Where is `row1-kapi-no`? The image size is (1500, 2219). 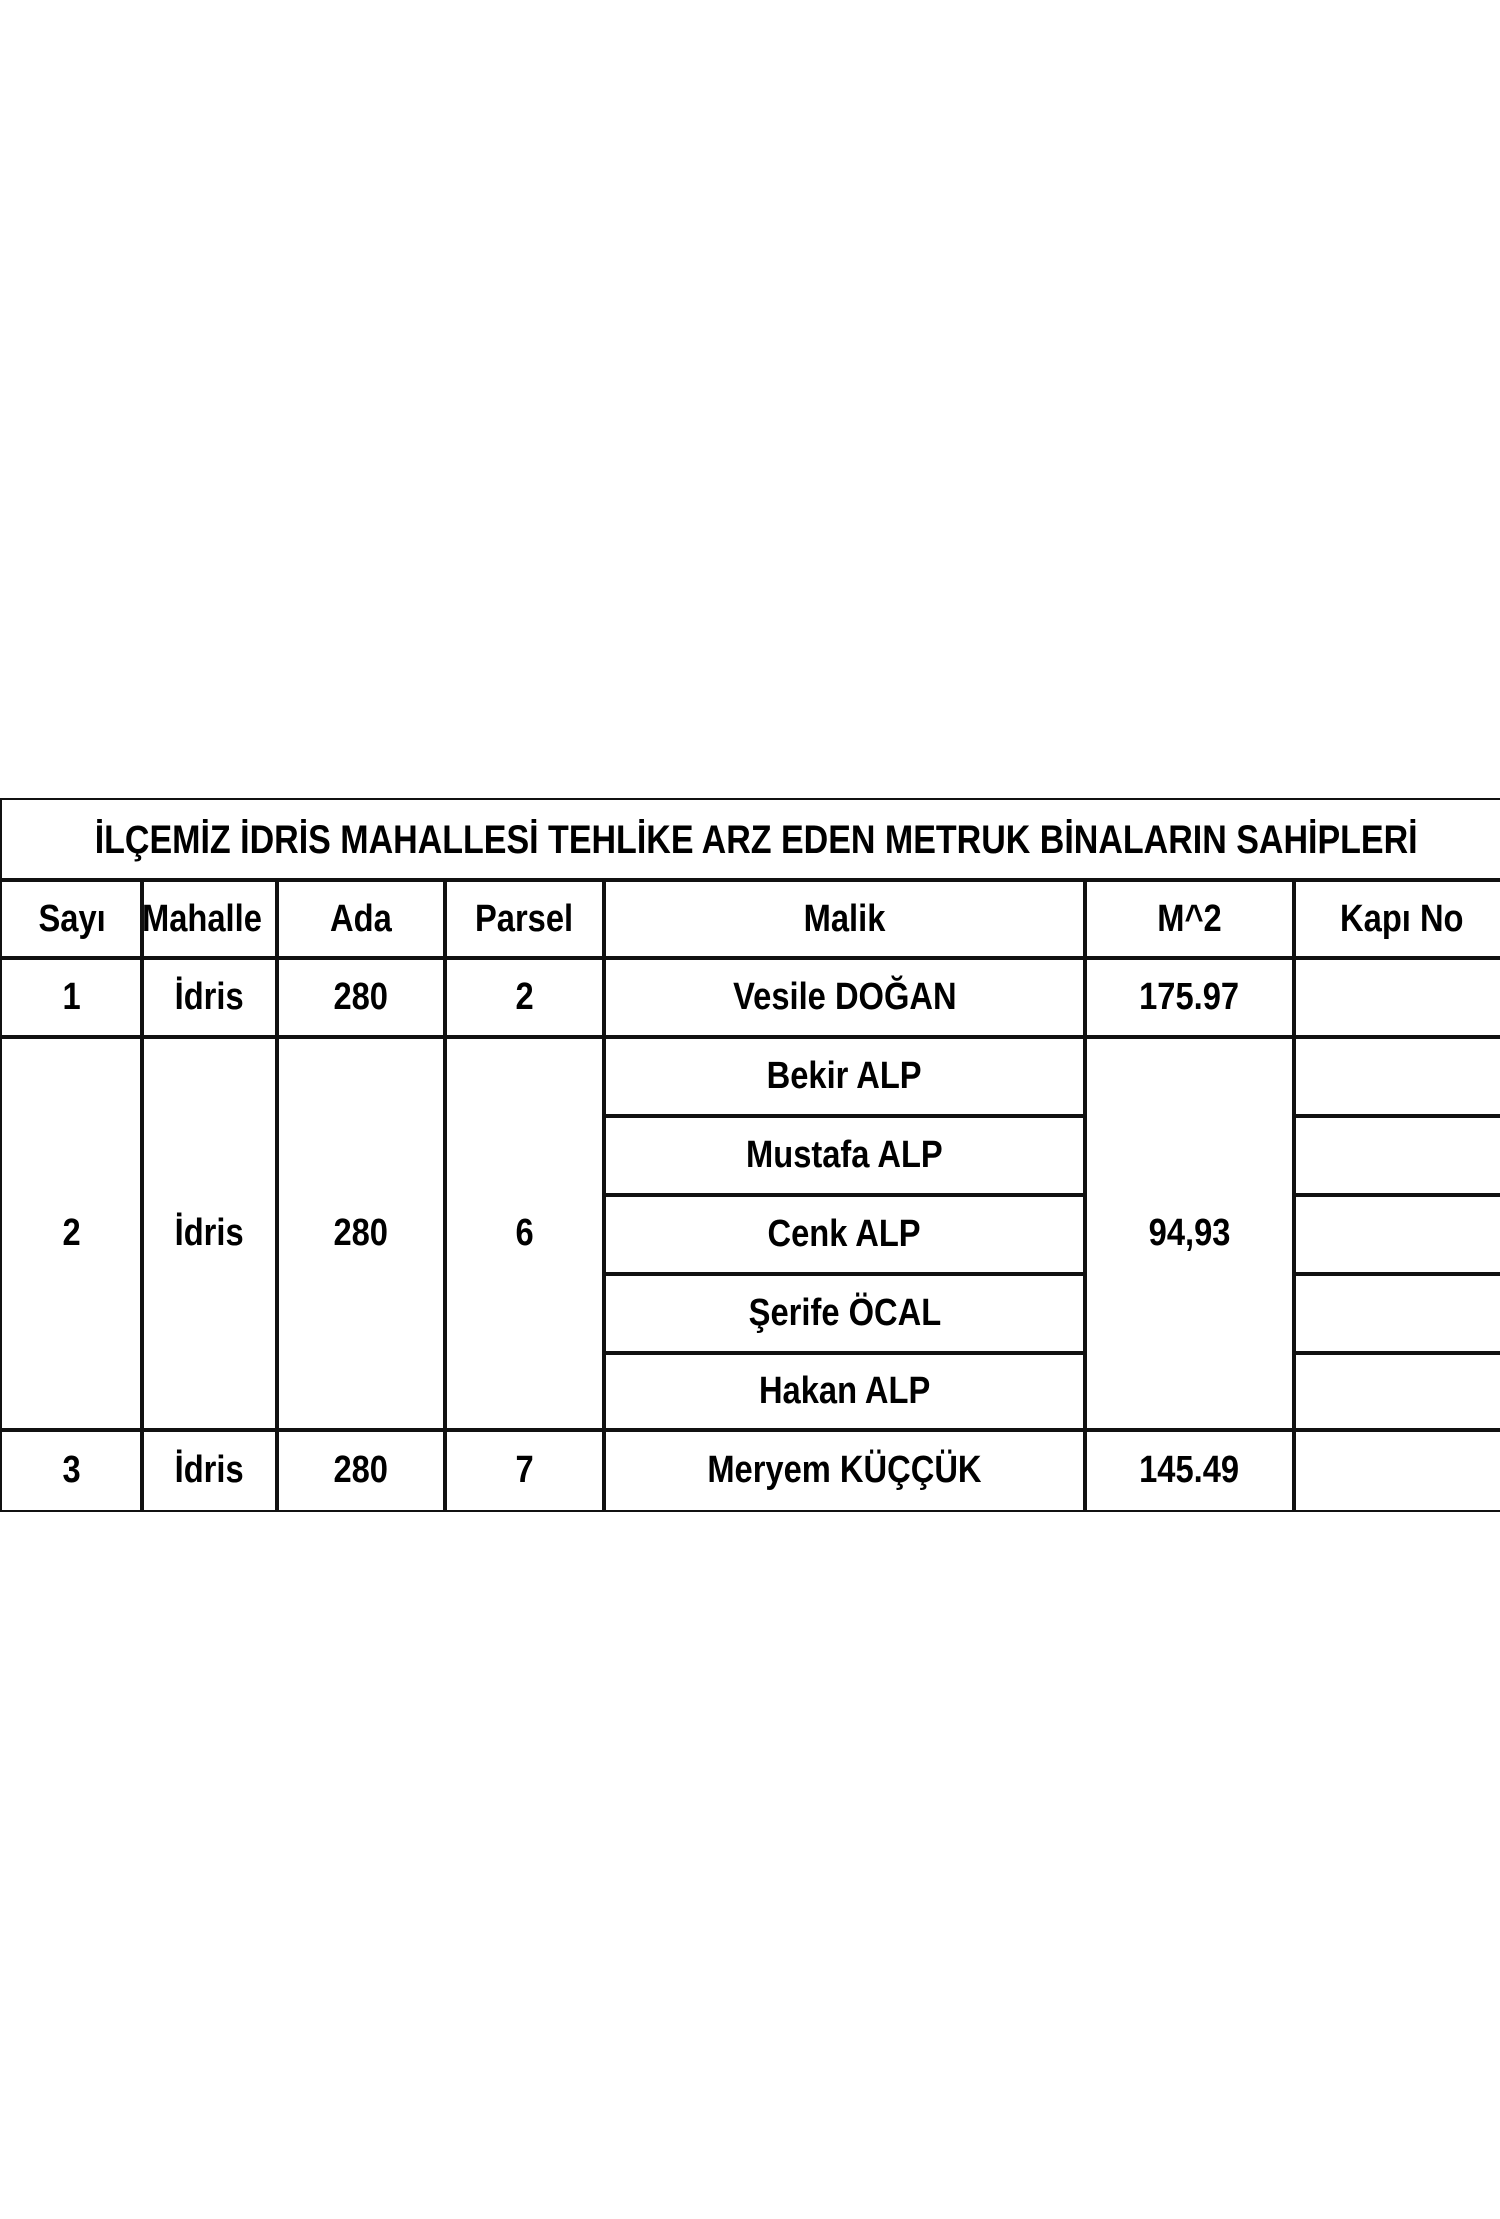 row1-kapi-no is located at coordinates (1396, 997).